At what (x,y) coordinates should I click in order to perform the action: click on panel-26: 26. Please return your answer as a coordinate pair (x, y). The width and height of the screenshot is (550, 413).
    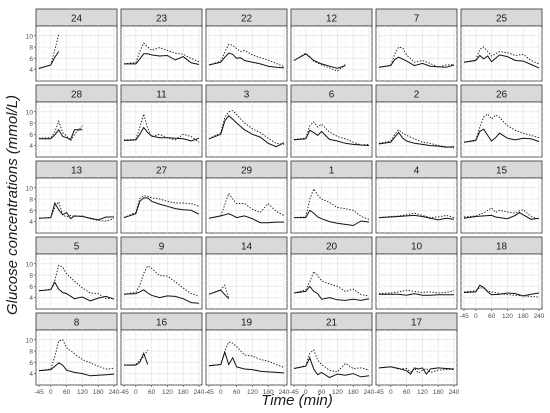
    Looking at the image, I should click on (501, 121).